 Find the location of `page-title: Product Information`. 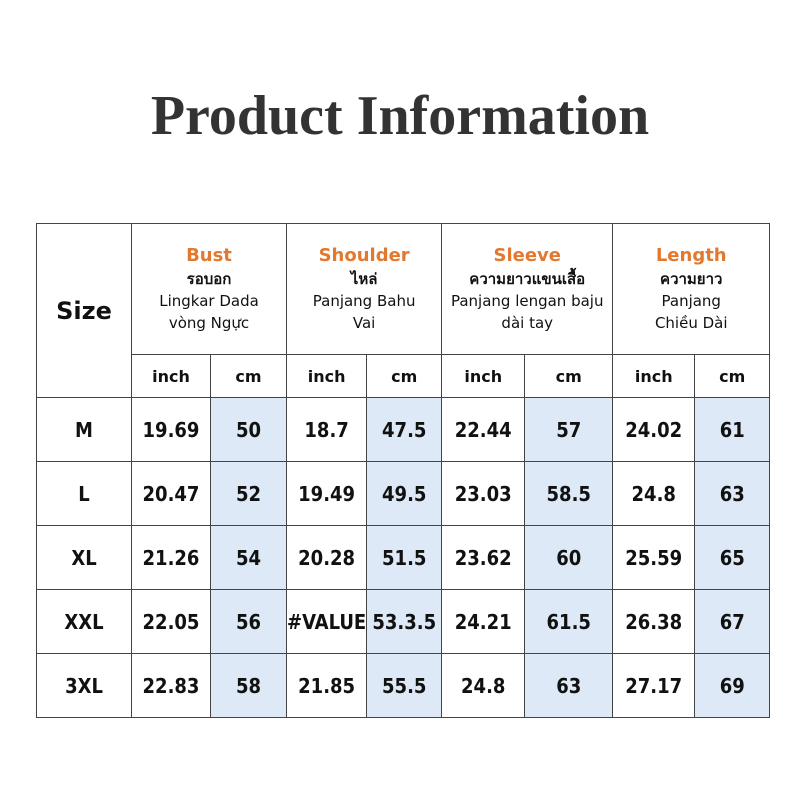

page-title: Product Information is located at coordinates (400, 116).